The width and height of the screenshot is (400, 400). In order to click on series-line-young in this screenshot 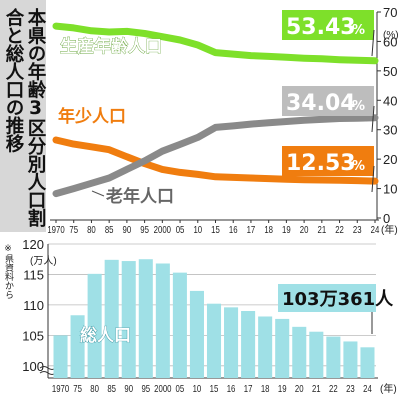, I will do `click(215, 160)`.